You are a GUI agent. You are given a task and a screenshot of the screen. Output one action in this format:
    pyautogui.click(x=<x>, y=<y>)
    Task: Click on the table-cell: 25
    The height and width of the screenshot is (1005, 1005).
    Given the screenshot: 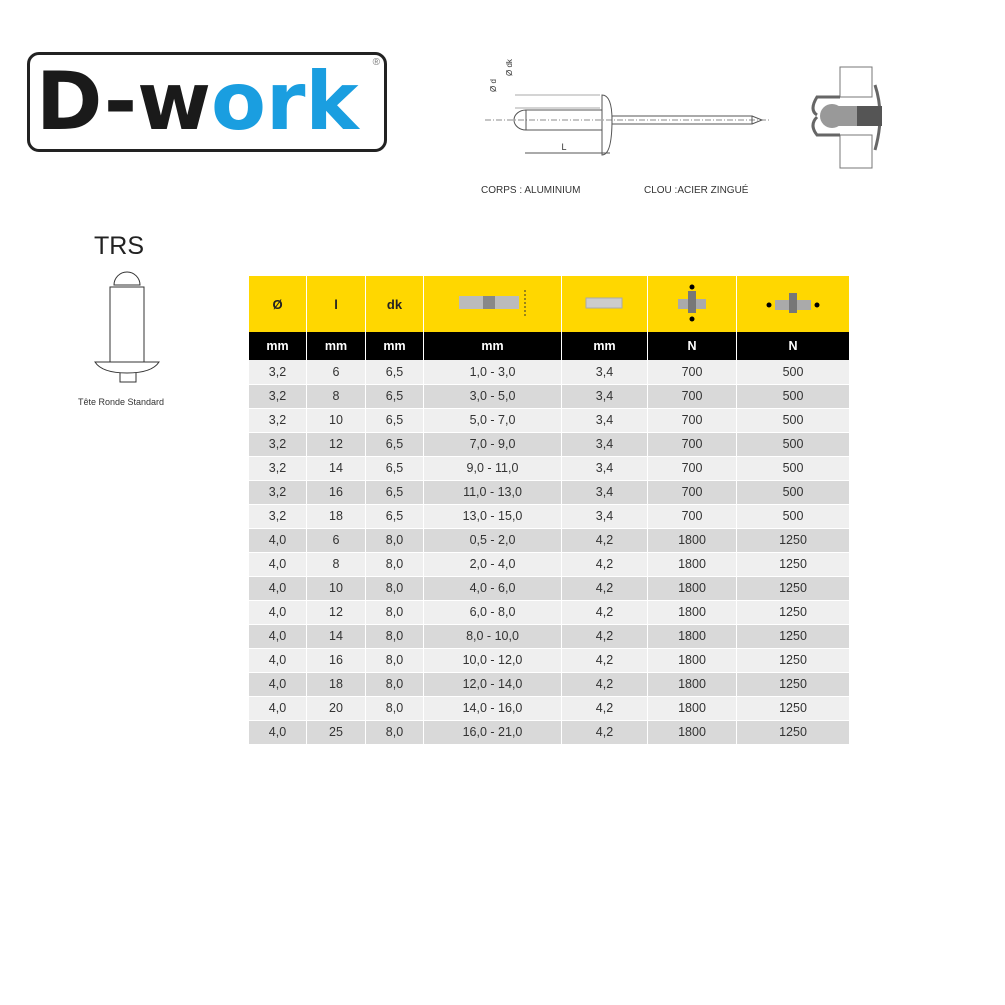 What is the action you would take?
    pyautogui.click(x=336, y=732)
    